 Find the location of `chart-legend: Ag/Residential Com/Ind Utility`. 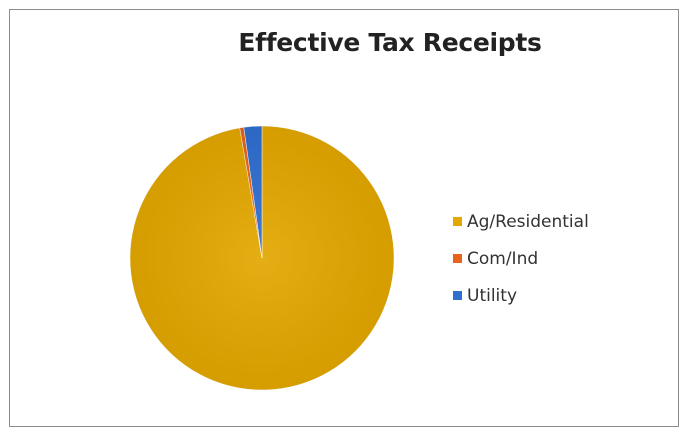

chart-legend: Ag/Residential Com/Ind Utility is located at coordinates (521, 258).